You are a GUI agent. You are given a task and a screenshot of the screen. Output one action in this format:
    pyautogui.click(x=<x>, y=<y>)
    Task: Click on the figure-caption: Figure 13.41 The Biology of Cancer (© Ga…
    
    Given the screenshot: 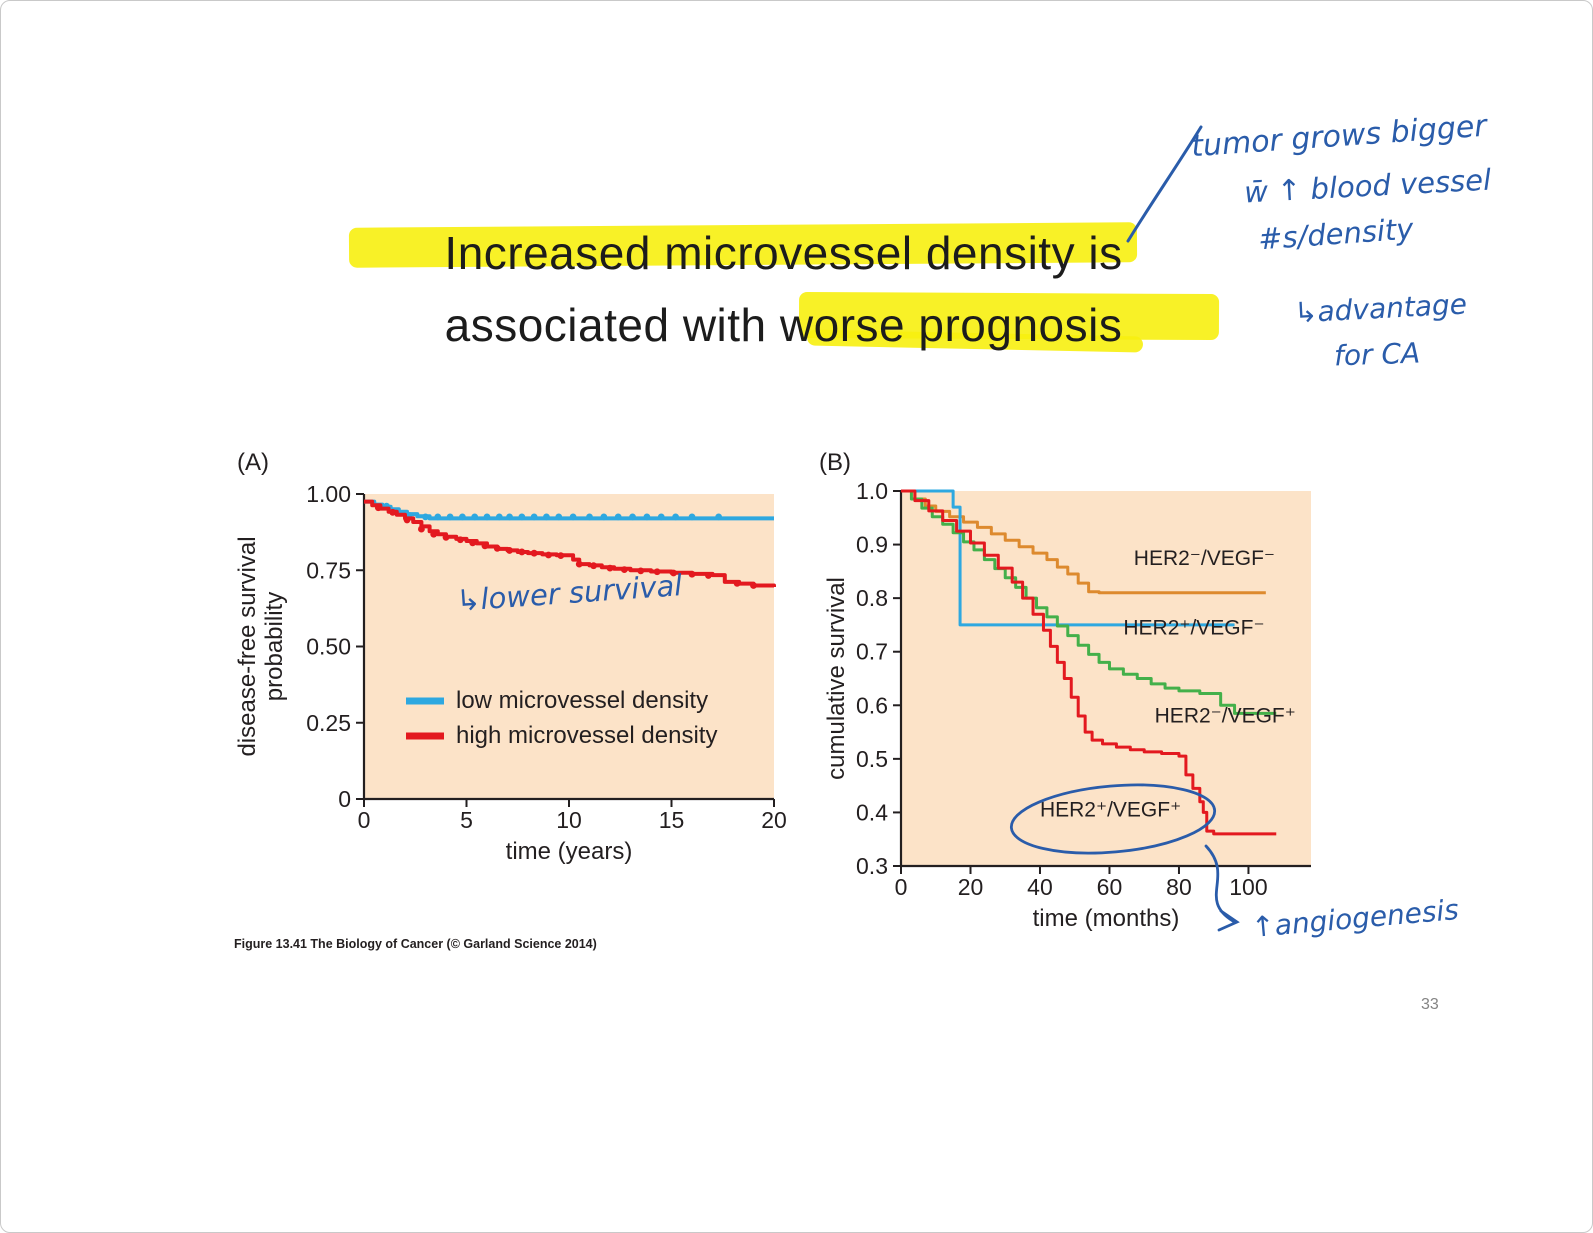 What is the action you would take?
    pyautogui.click(x=415, y=944)
    